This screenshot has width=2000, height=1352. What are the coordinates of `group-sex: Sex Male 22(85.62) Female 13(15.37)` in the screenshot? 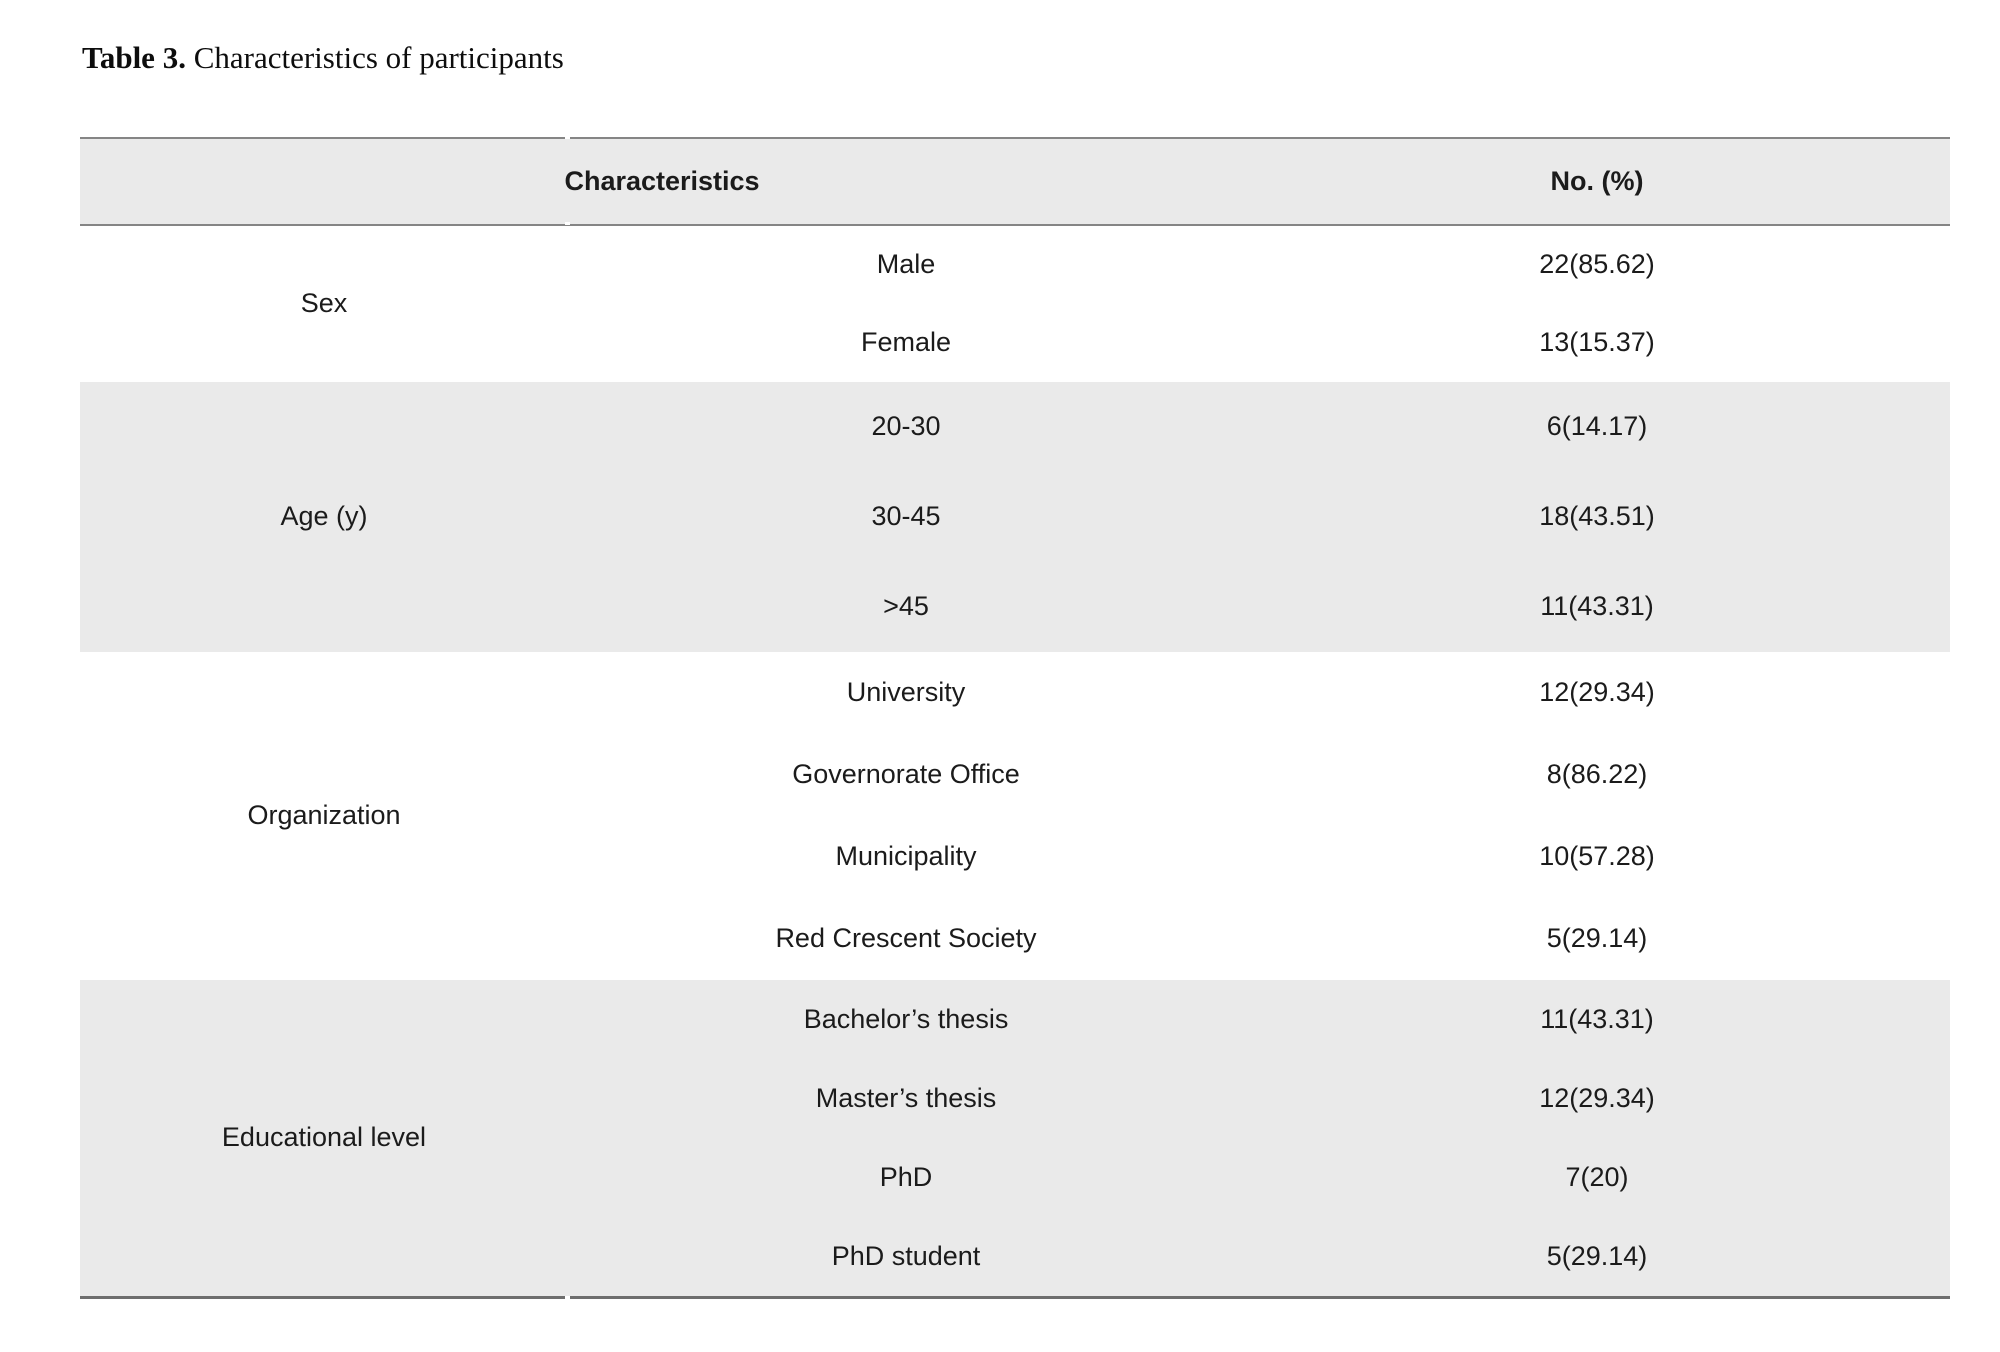 It's located at (1015, 303).